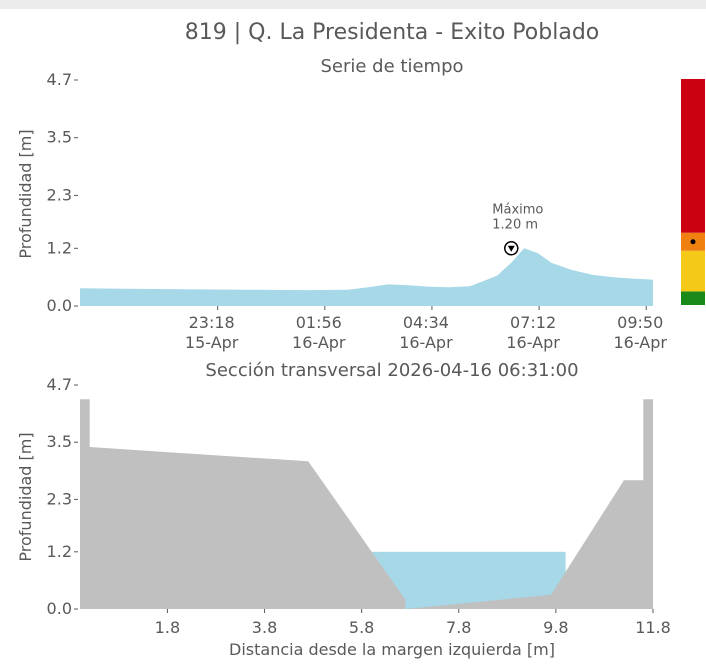  What do you see at coordinates (212, 342) in the screenshot?
I see `xtick-date: 15-Apr` at bounding box center [212, 342].